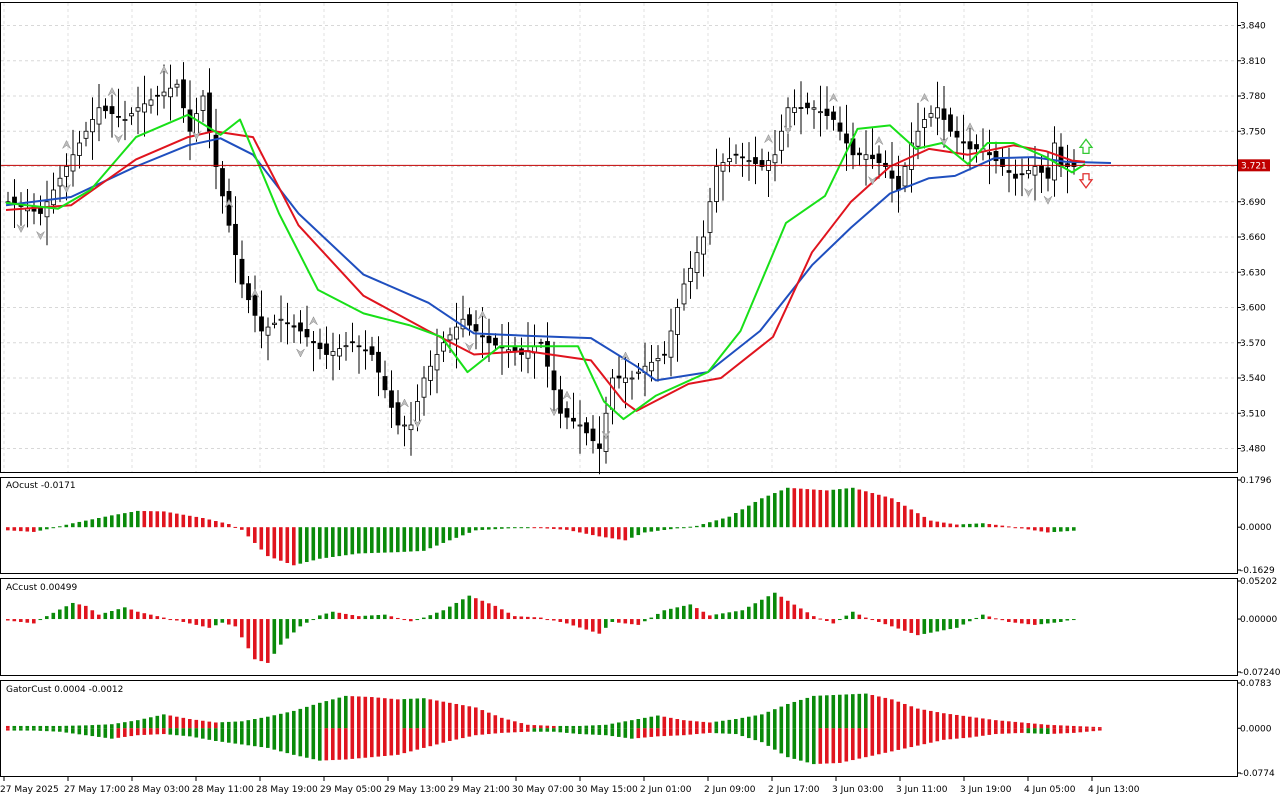 Image resolution: width=1280 pixels, height=800 pixels. Describe the element at coordinates (554, 729) in the screenshot. I see `gator-indicator-panel` at that location.